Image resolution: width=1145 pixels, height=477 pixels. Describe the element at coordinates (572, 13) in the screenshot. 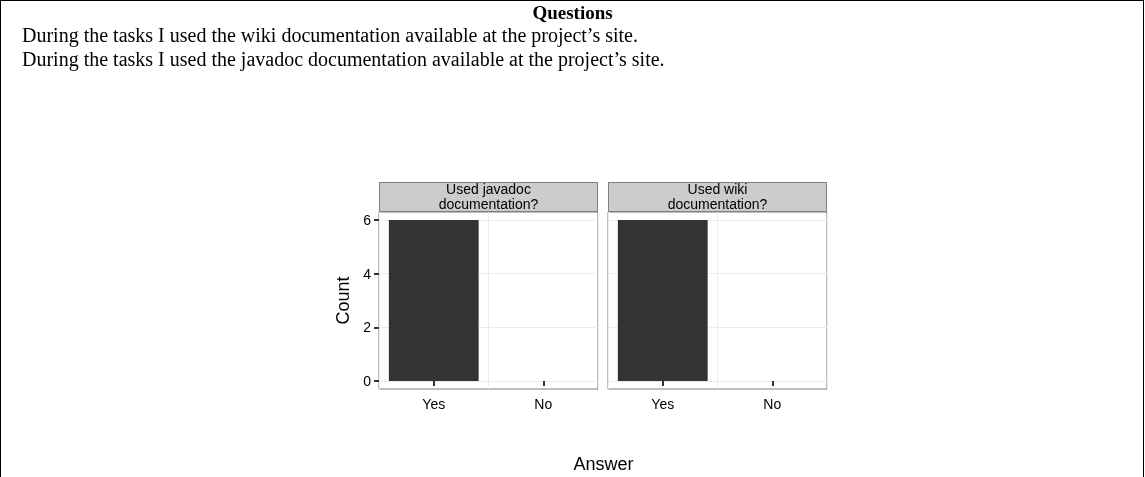

I see `text: Questions` at that location.